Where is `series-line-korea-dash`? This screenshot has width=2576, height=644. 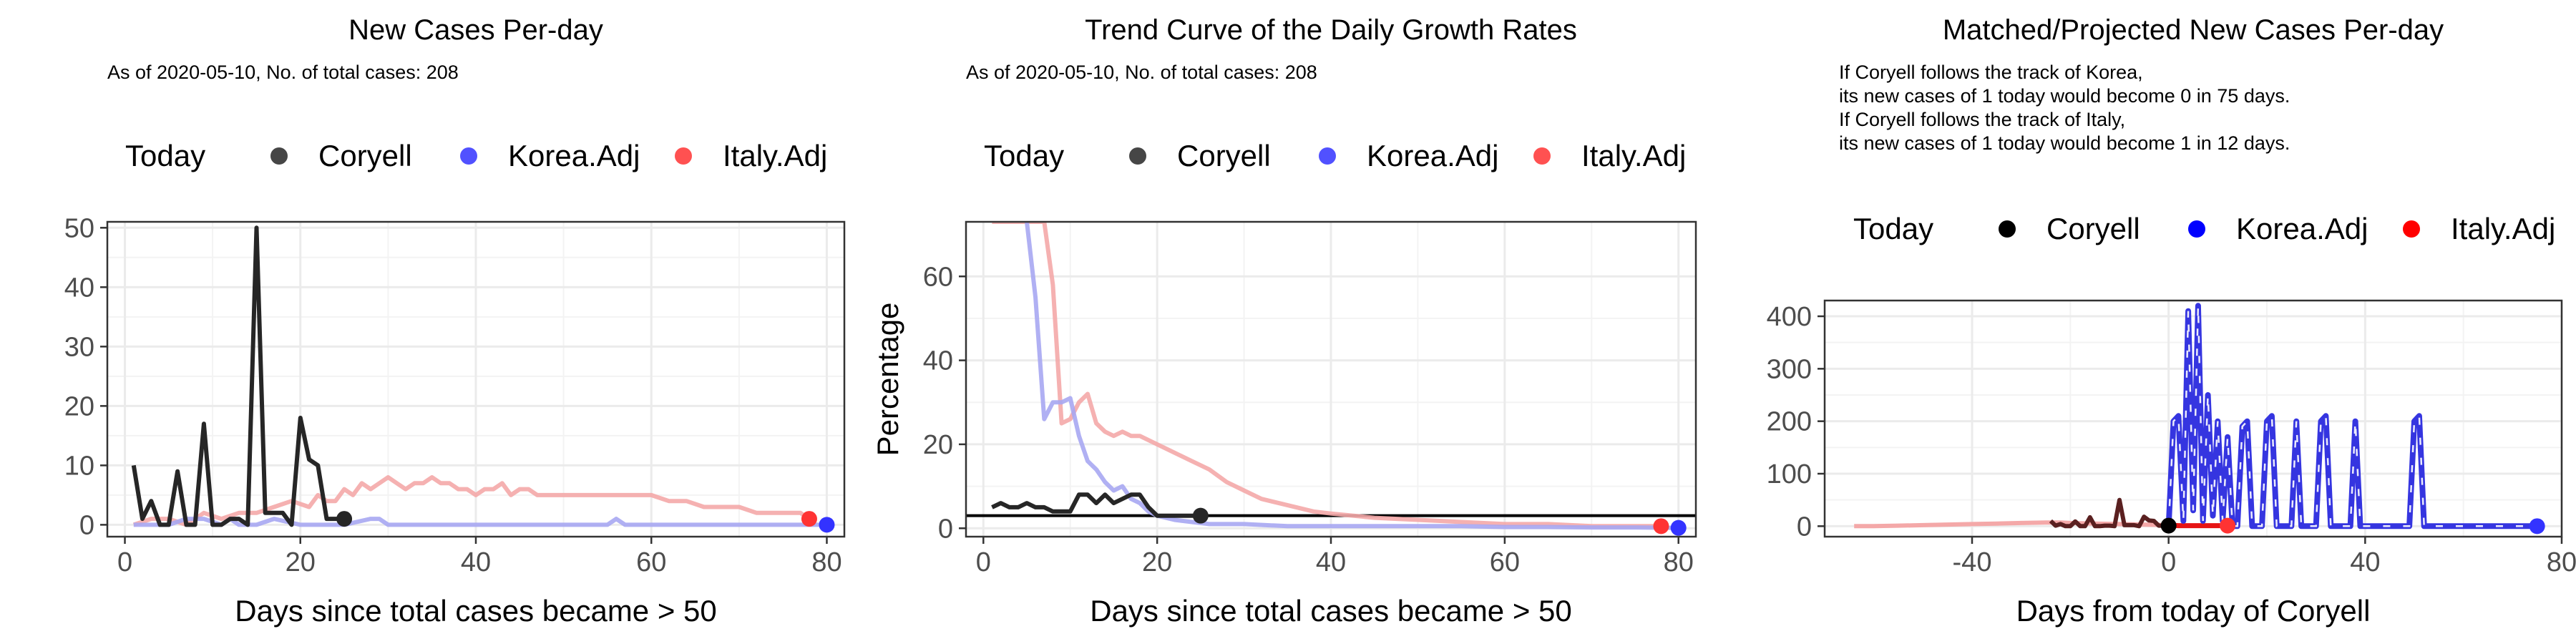
series-line-korea-dash is located at coordinates (2352, 416).